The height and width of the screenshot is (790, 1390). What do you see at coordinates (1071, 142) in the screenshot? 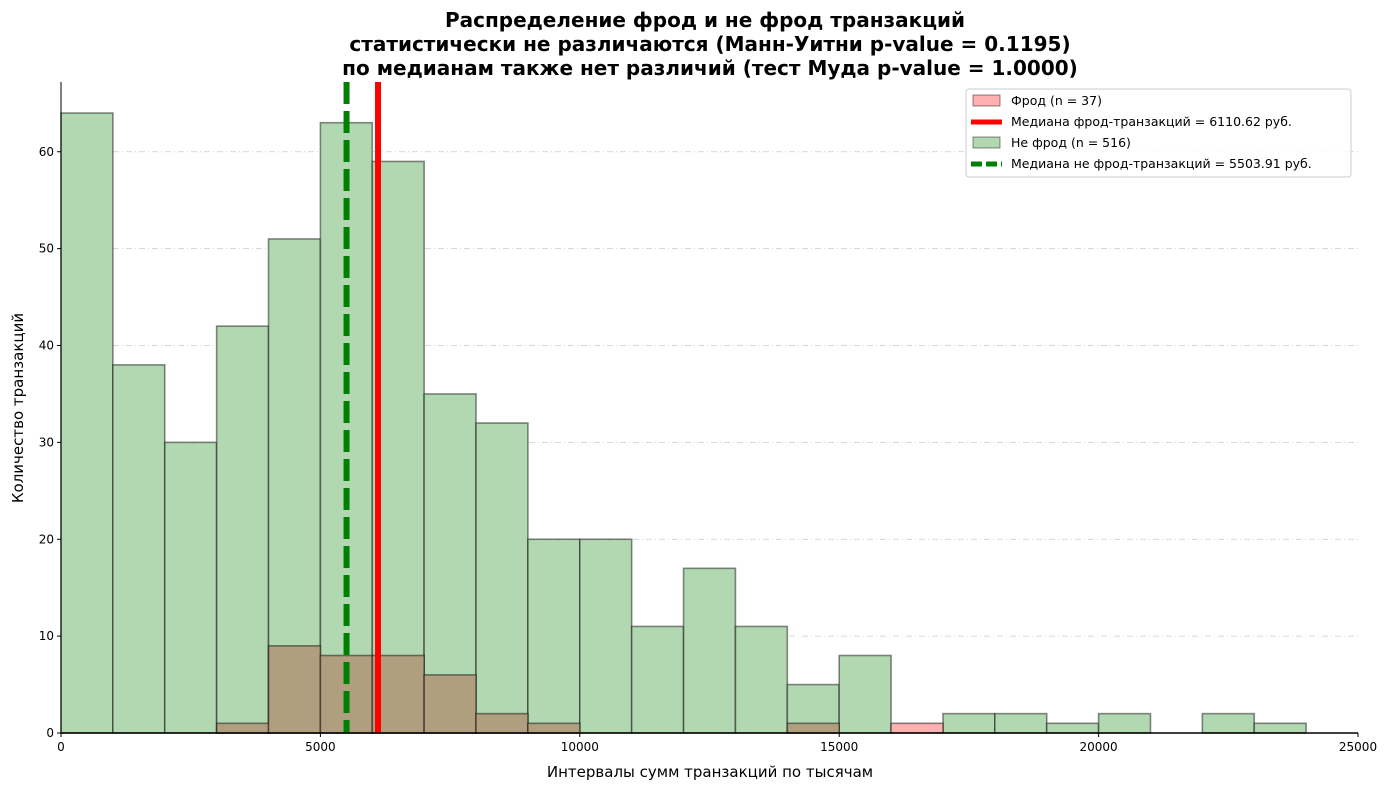
I see `legend-label-nonfraud: Не фрод (n = 516)` at bounding box center [1071, 142].